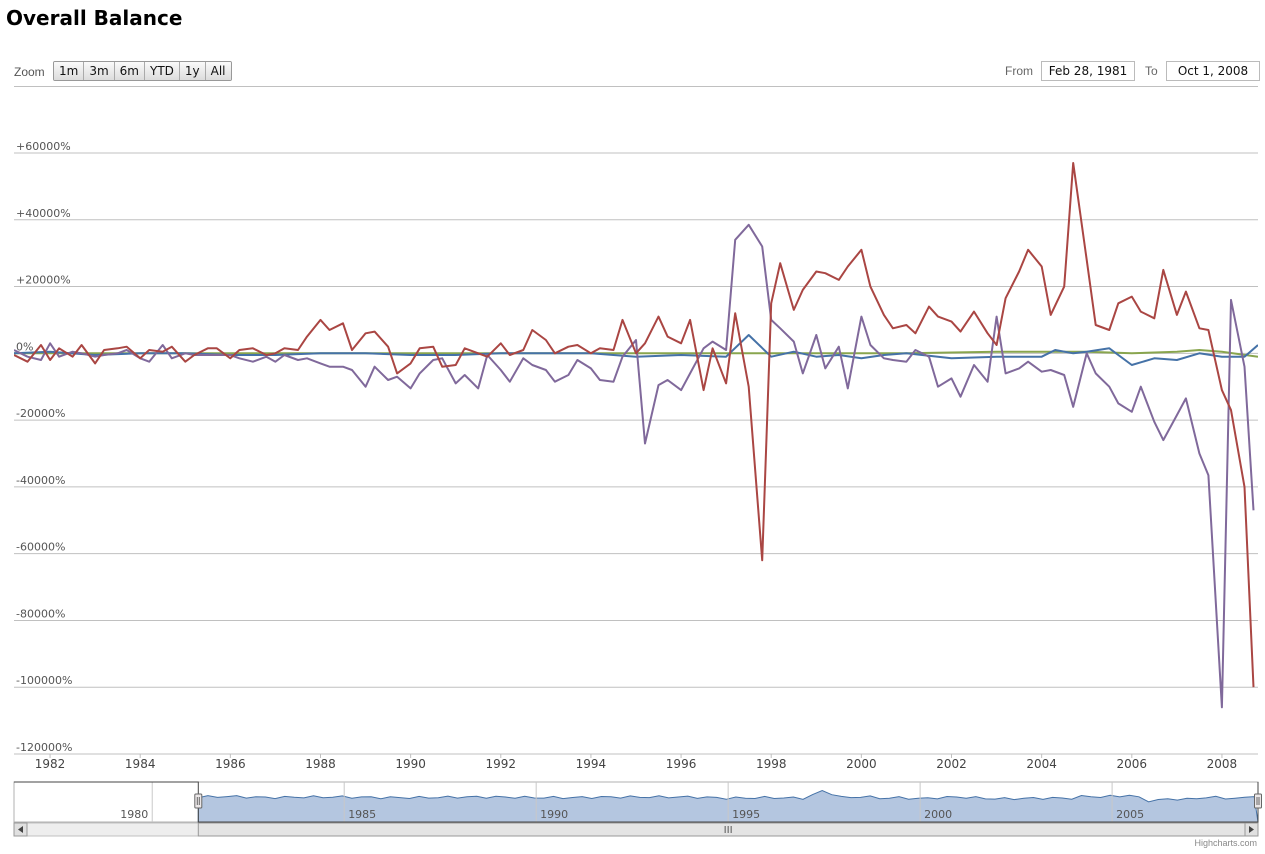 The image size is (1265, 854). Describe the element at coordinates (1130, 814) in the screenshot. I see `navigator-tick-label: 2005` at that location.